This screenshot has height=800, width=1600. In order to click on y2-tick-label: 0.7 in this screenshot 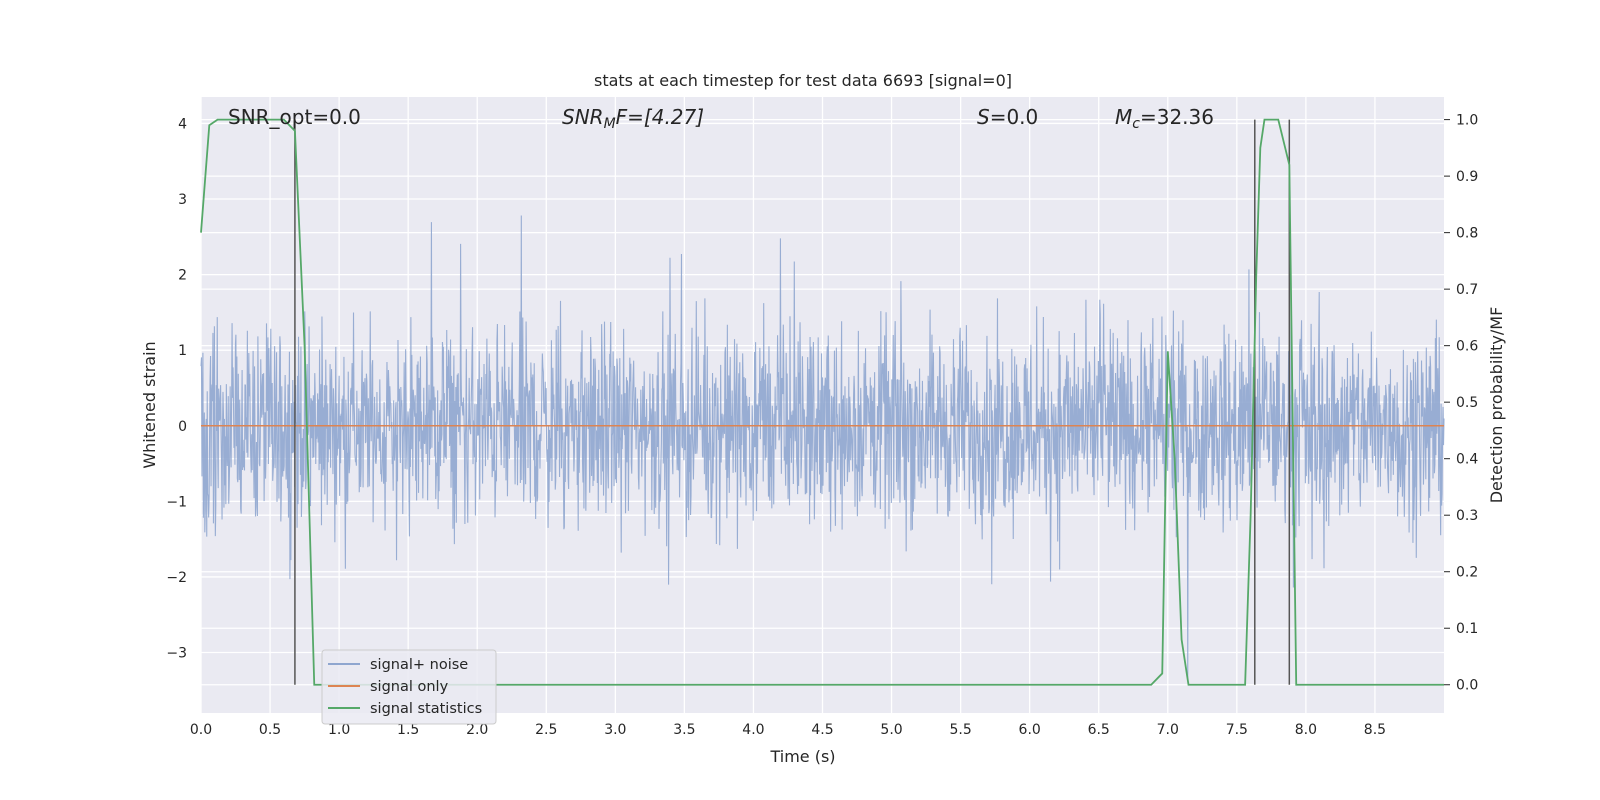, I will do `click(1467, 290)`.